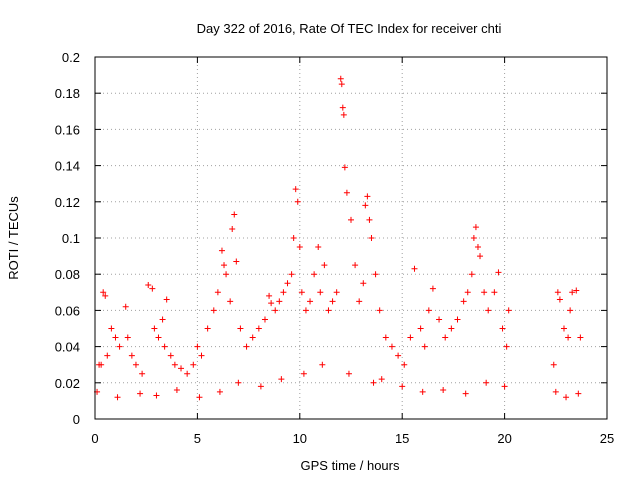  I want to click on y-tick-label: 0.06, so click(67, 310).